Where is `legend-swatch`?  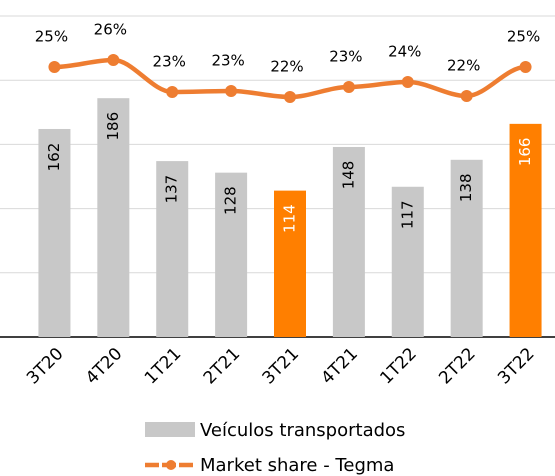
legend-swatch is located at coordinates (170, 429).